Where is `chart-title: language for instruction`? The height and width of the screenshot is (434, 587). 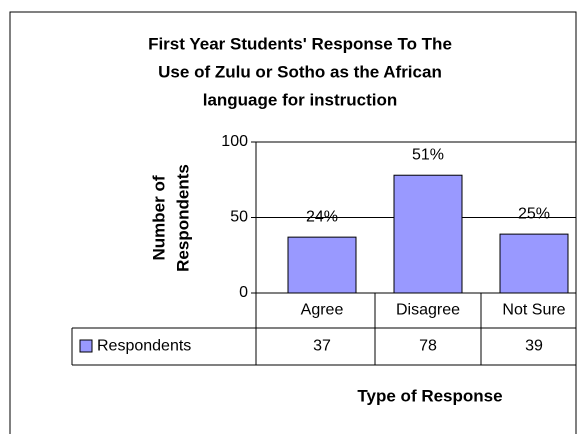 chart-title: language for instruction is located at coordinates (300, 99).